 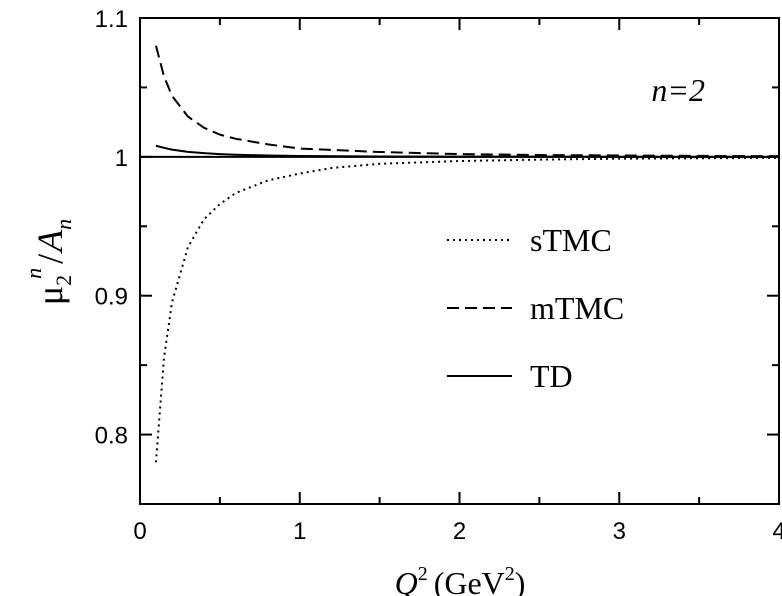 What do you see at coordinates (520, 580) in the screenshot?
I see `x-label-unit-close: )` at bounding box center [520, 580].